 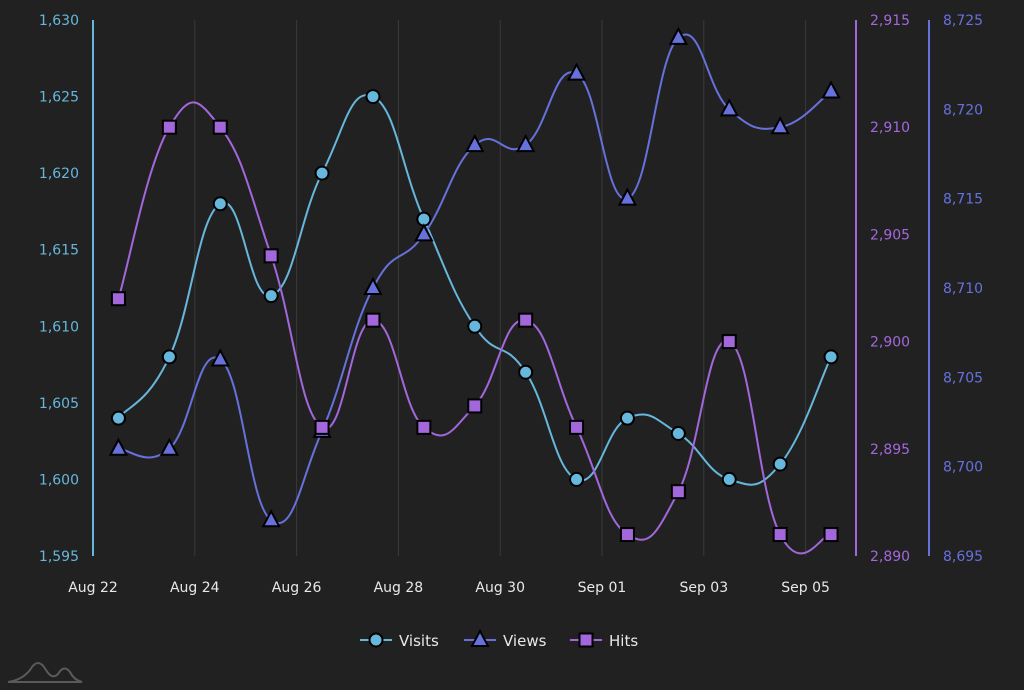 I want to click on views-axis-tick-label: 8,705, so click(x=963, y=378).